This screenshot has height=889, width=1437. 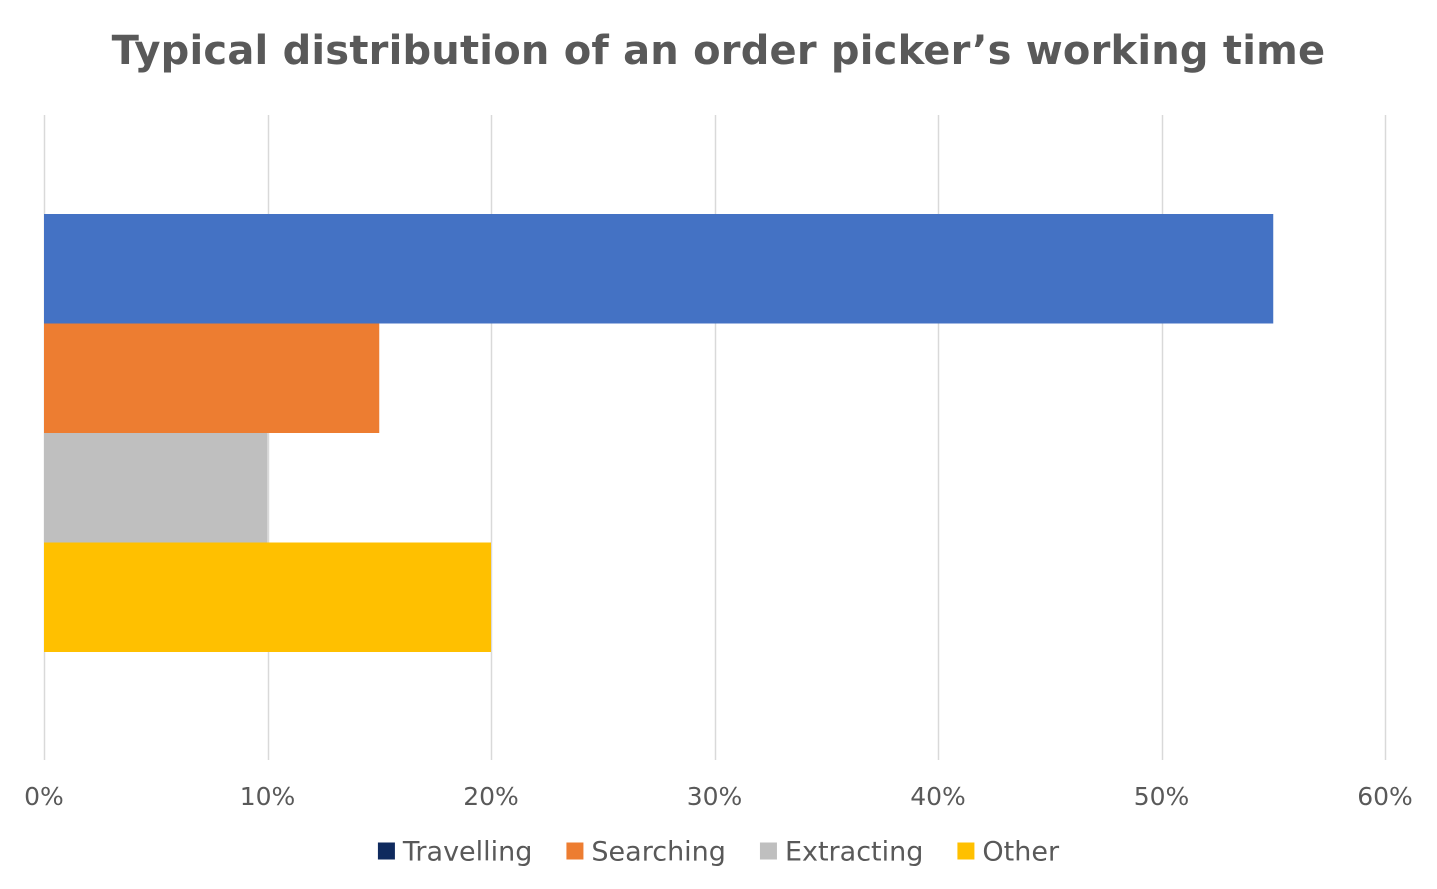 I want to click on legend-item-other: Other, so click(x=1008, y=852).